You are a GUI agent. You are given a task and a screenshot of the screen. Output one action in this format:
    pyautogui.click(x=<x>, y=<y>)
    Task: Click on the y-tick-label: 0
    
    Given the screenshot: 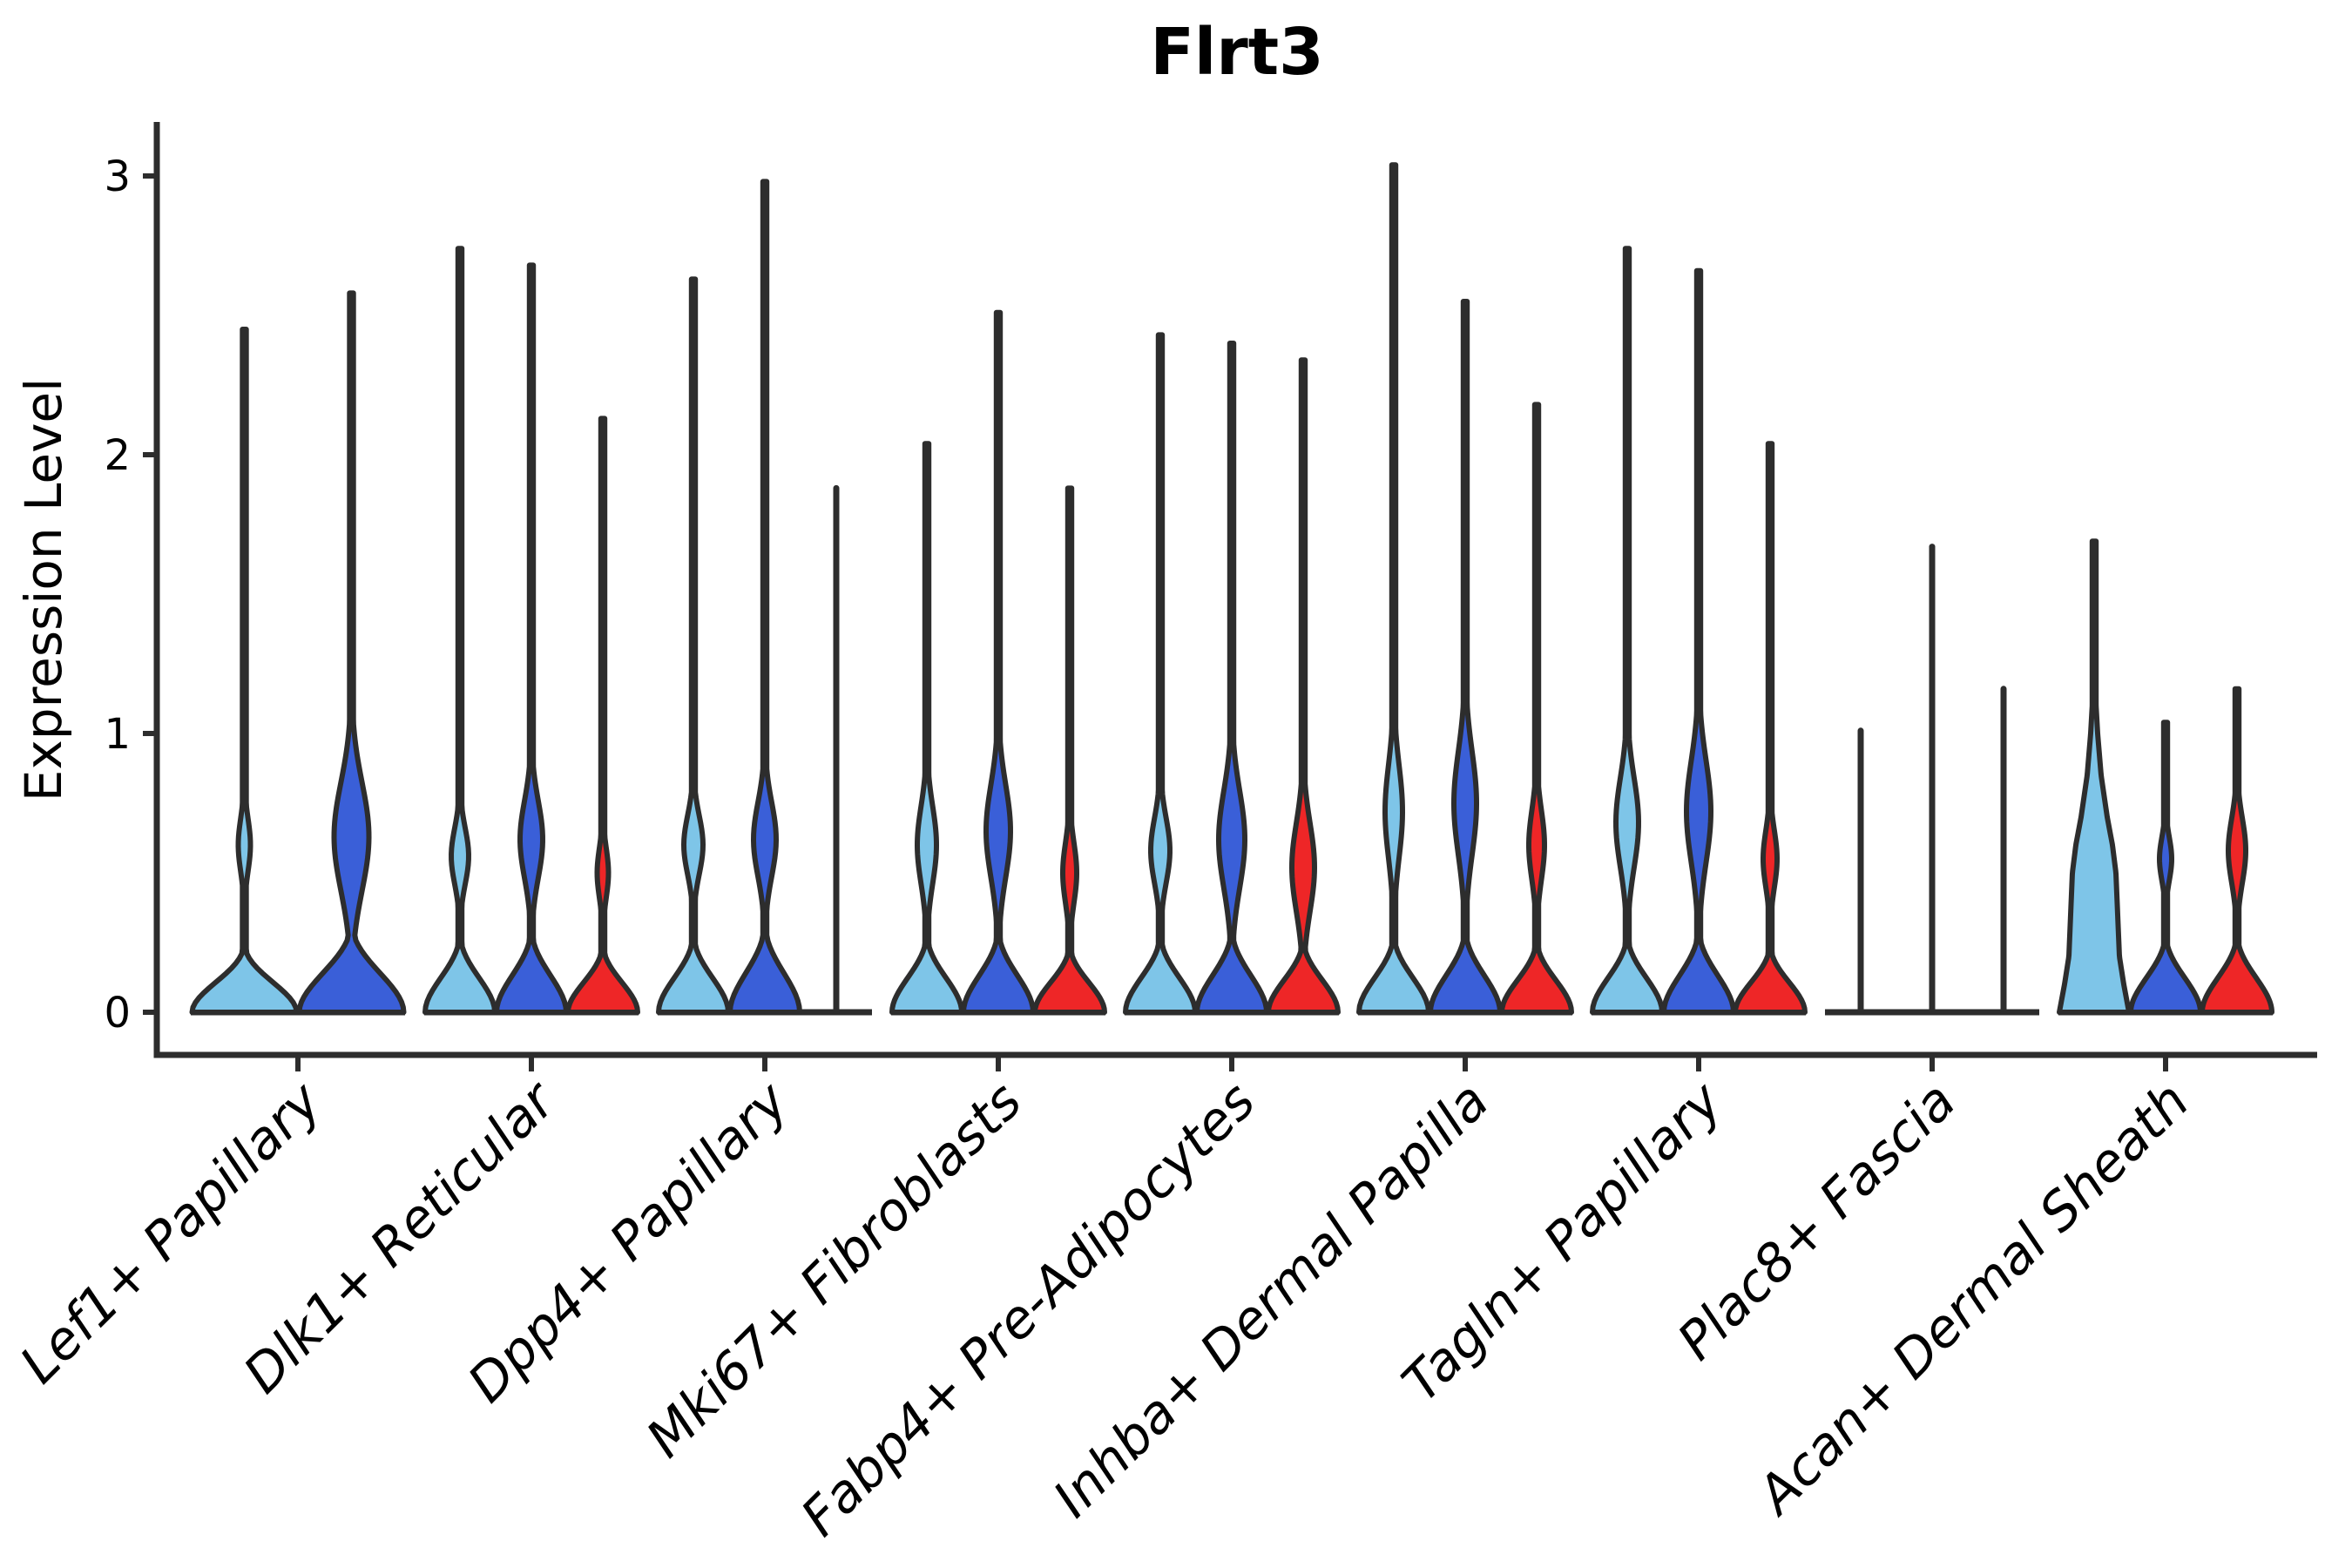 What is the action you would take?
    pyautogui.click(x=118, y=1013)
    